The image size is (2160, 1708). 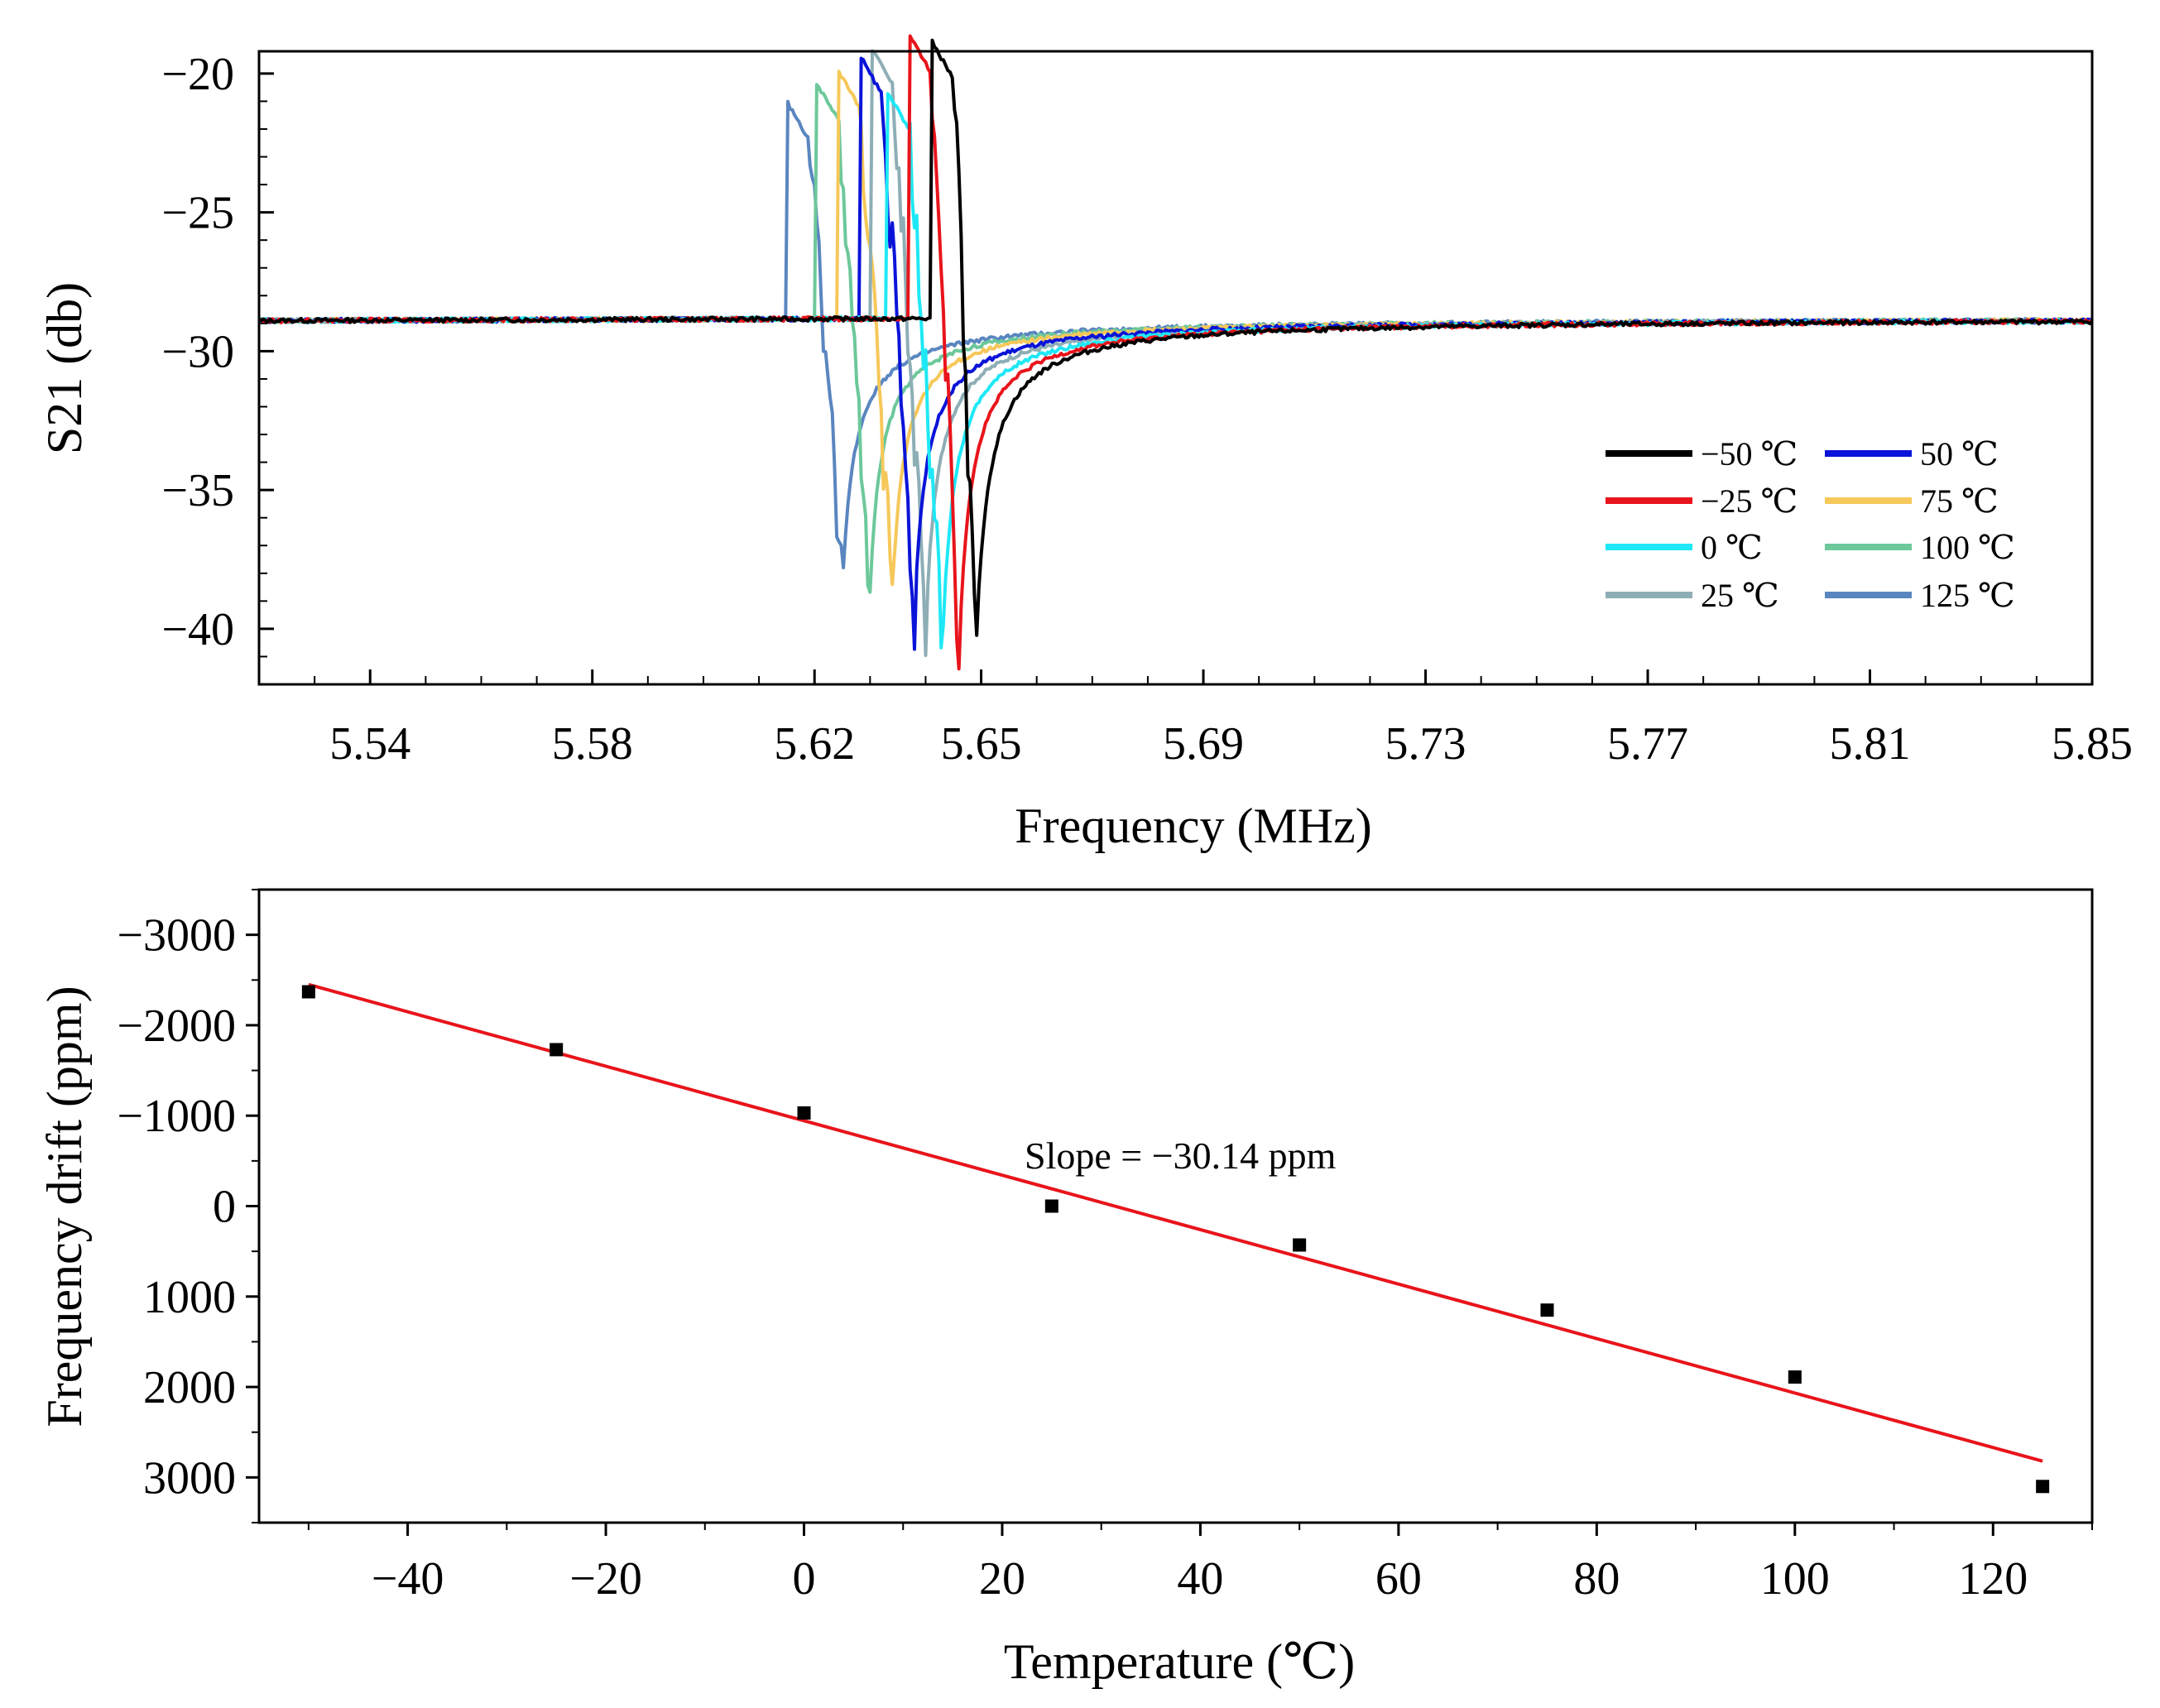 I want to click on top-legend: −50 ℃ 50 ℃ −25 ℃ 75 ℃ 0 ℃ 100 ℃ 25 ℃ 125 ℃, so click(x=1810, y=524).